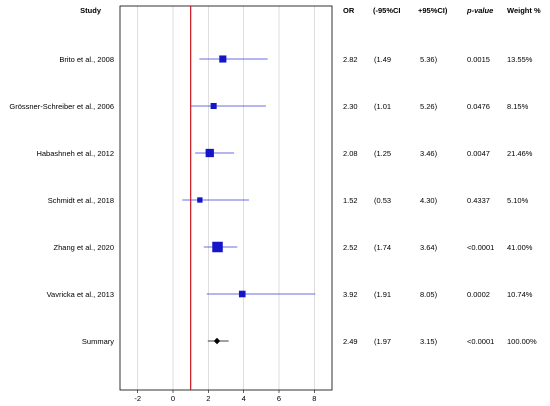 Image resolution: width=550 pixels, height=406 pixels. Describe the element at coordinates (382, 341) in the screenshot. I see `lower-ci-value: (1.97` at that location.